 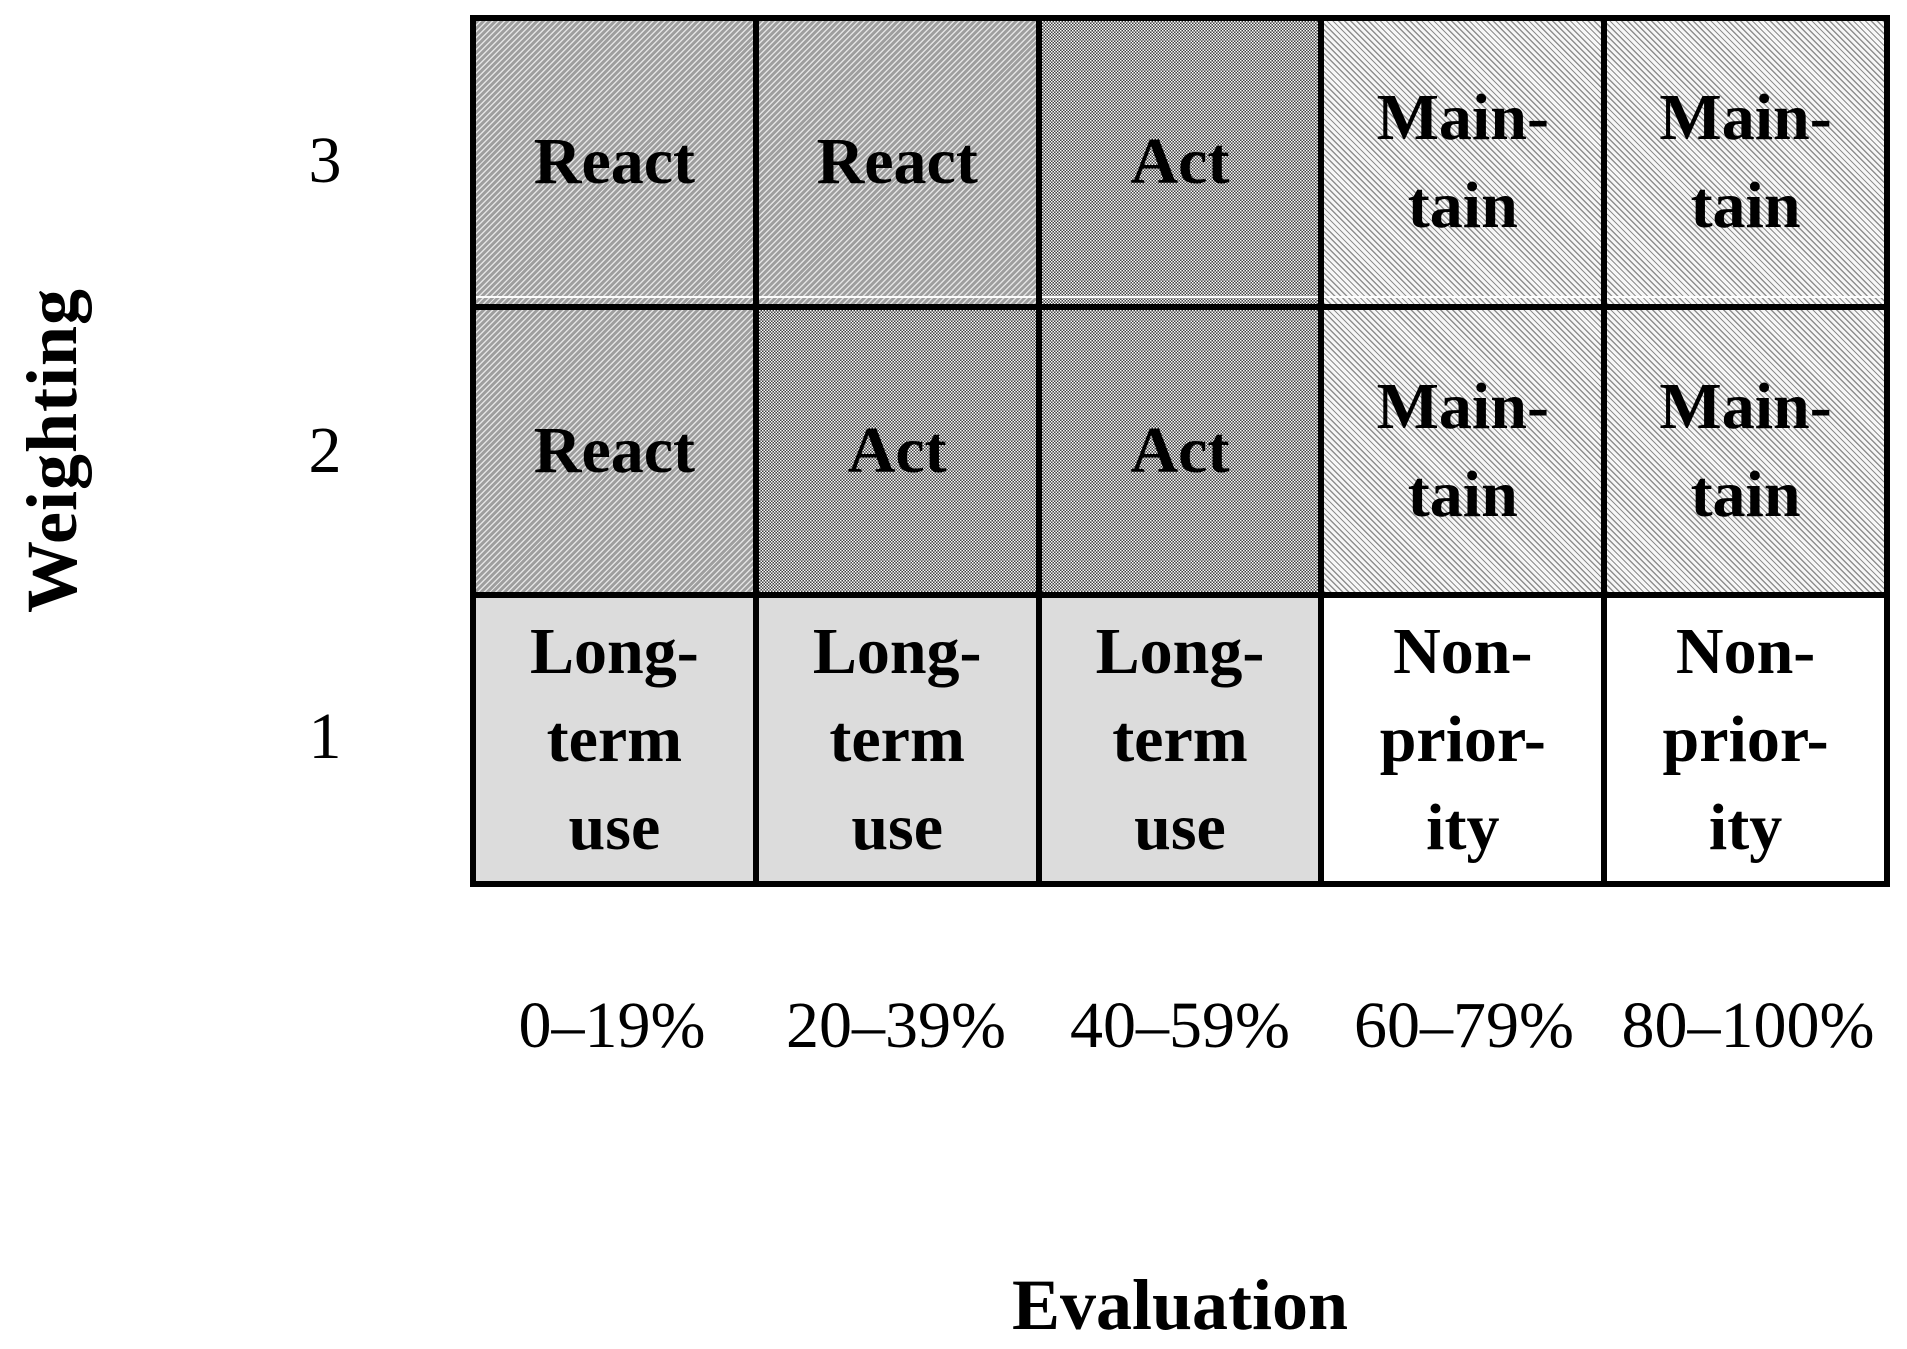 I want to click on cell-w1-e0-19-longterm: Long- term use, so click(x=614, y=739).